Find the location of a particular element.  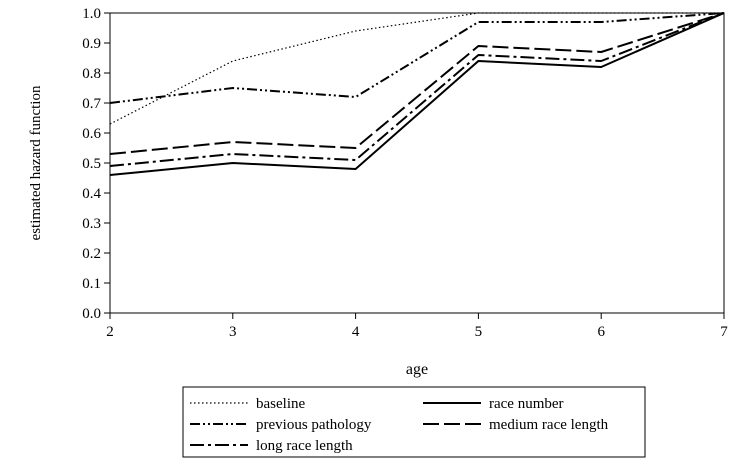

y-tick-label: 0.4 is located at coordinates (91, 194).